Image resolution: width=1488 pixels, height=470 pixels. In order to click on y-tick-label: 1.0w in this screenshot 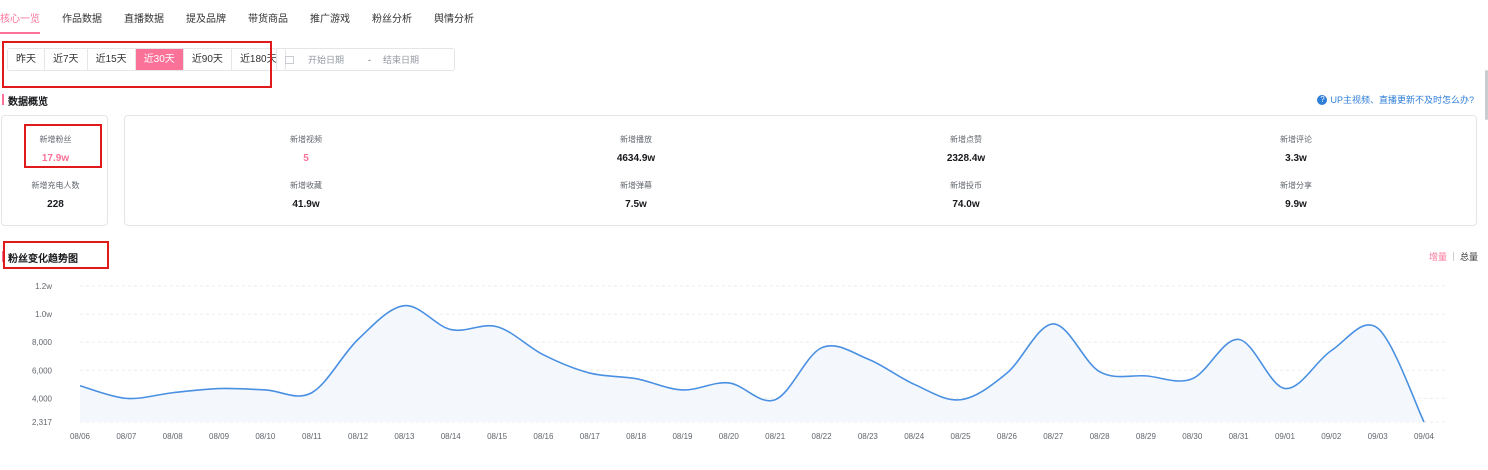, I will do `click(43, 314)`.